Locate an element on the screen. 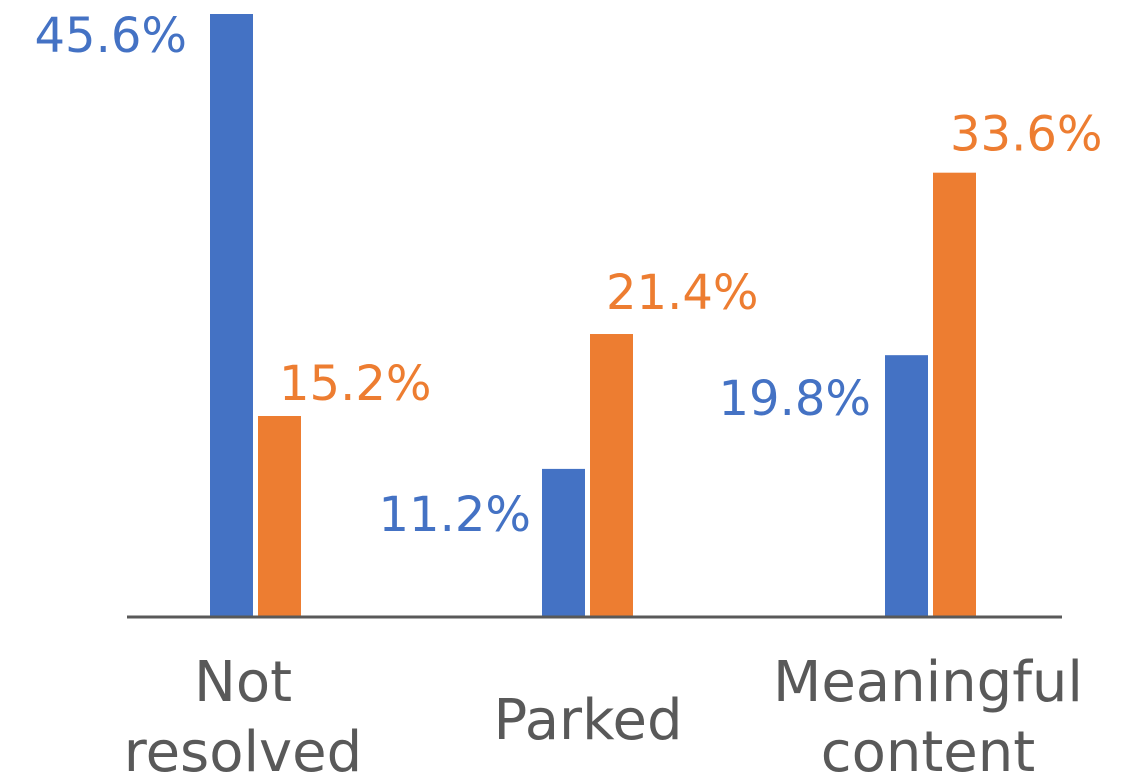 Image resolution: width=1128 pixels, height=774 pixels. bar-series2-cat2 is located at coordinates (611, 475).